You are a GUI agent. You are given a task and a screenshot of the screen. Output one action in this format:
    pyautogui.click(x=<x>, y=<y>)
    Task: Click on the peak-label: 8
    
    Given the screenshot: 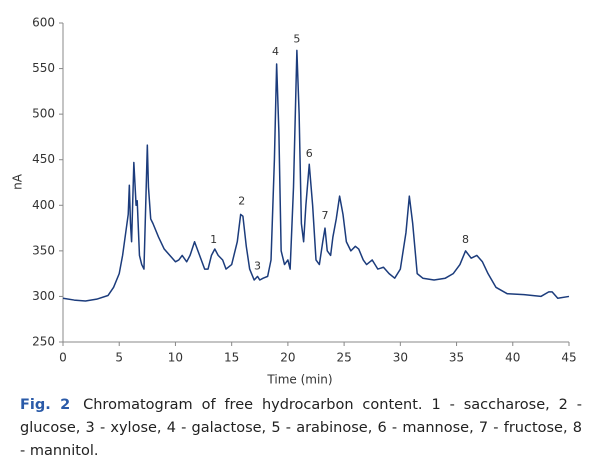 What is the action you would take?
    pyautogui.click(x=465, y=239)
    